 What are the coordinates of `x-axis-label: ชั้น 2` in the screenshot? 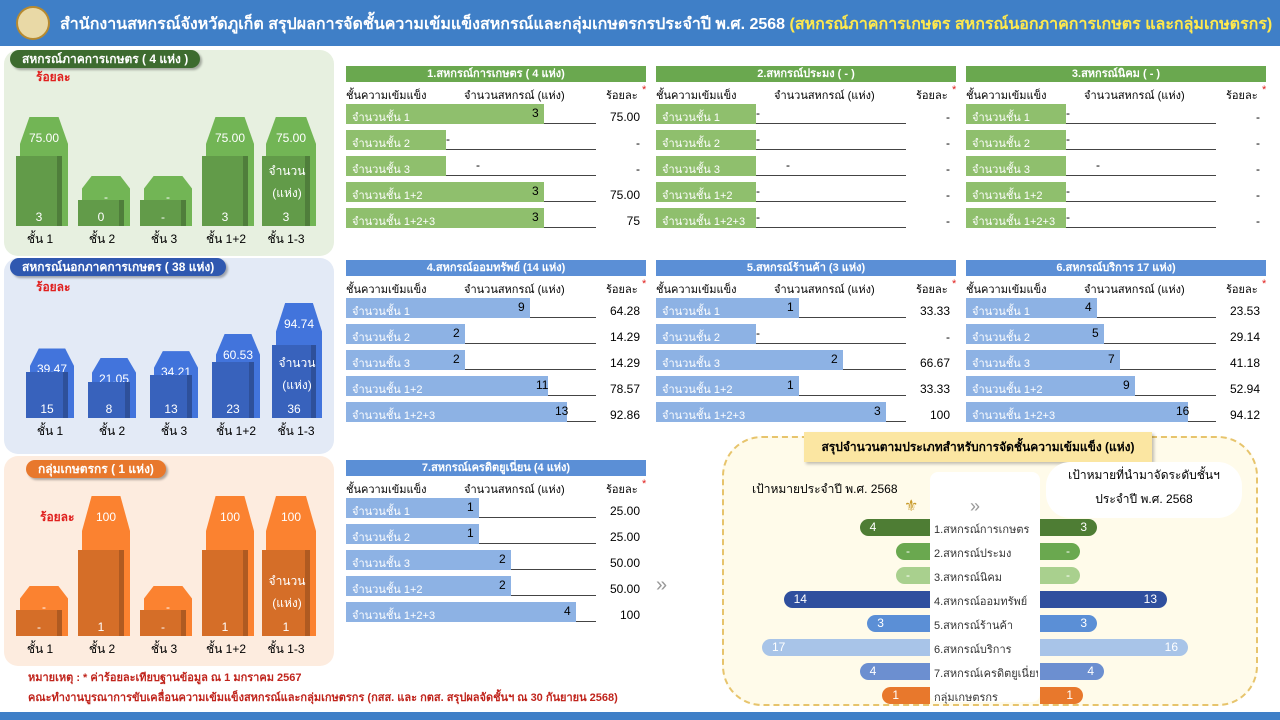 It's located at (112, 431).